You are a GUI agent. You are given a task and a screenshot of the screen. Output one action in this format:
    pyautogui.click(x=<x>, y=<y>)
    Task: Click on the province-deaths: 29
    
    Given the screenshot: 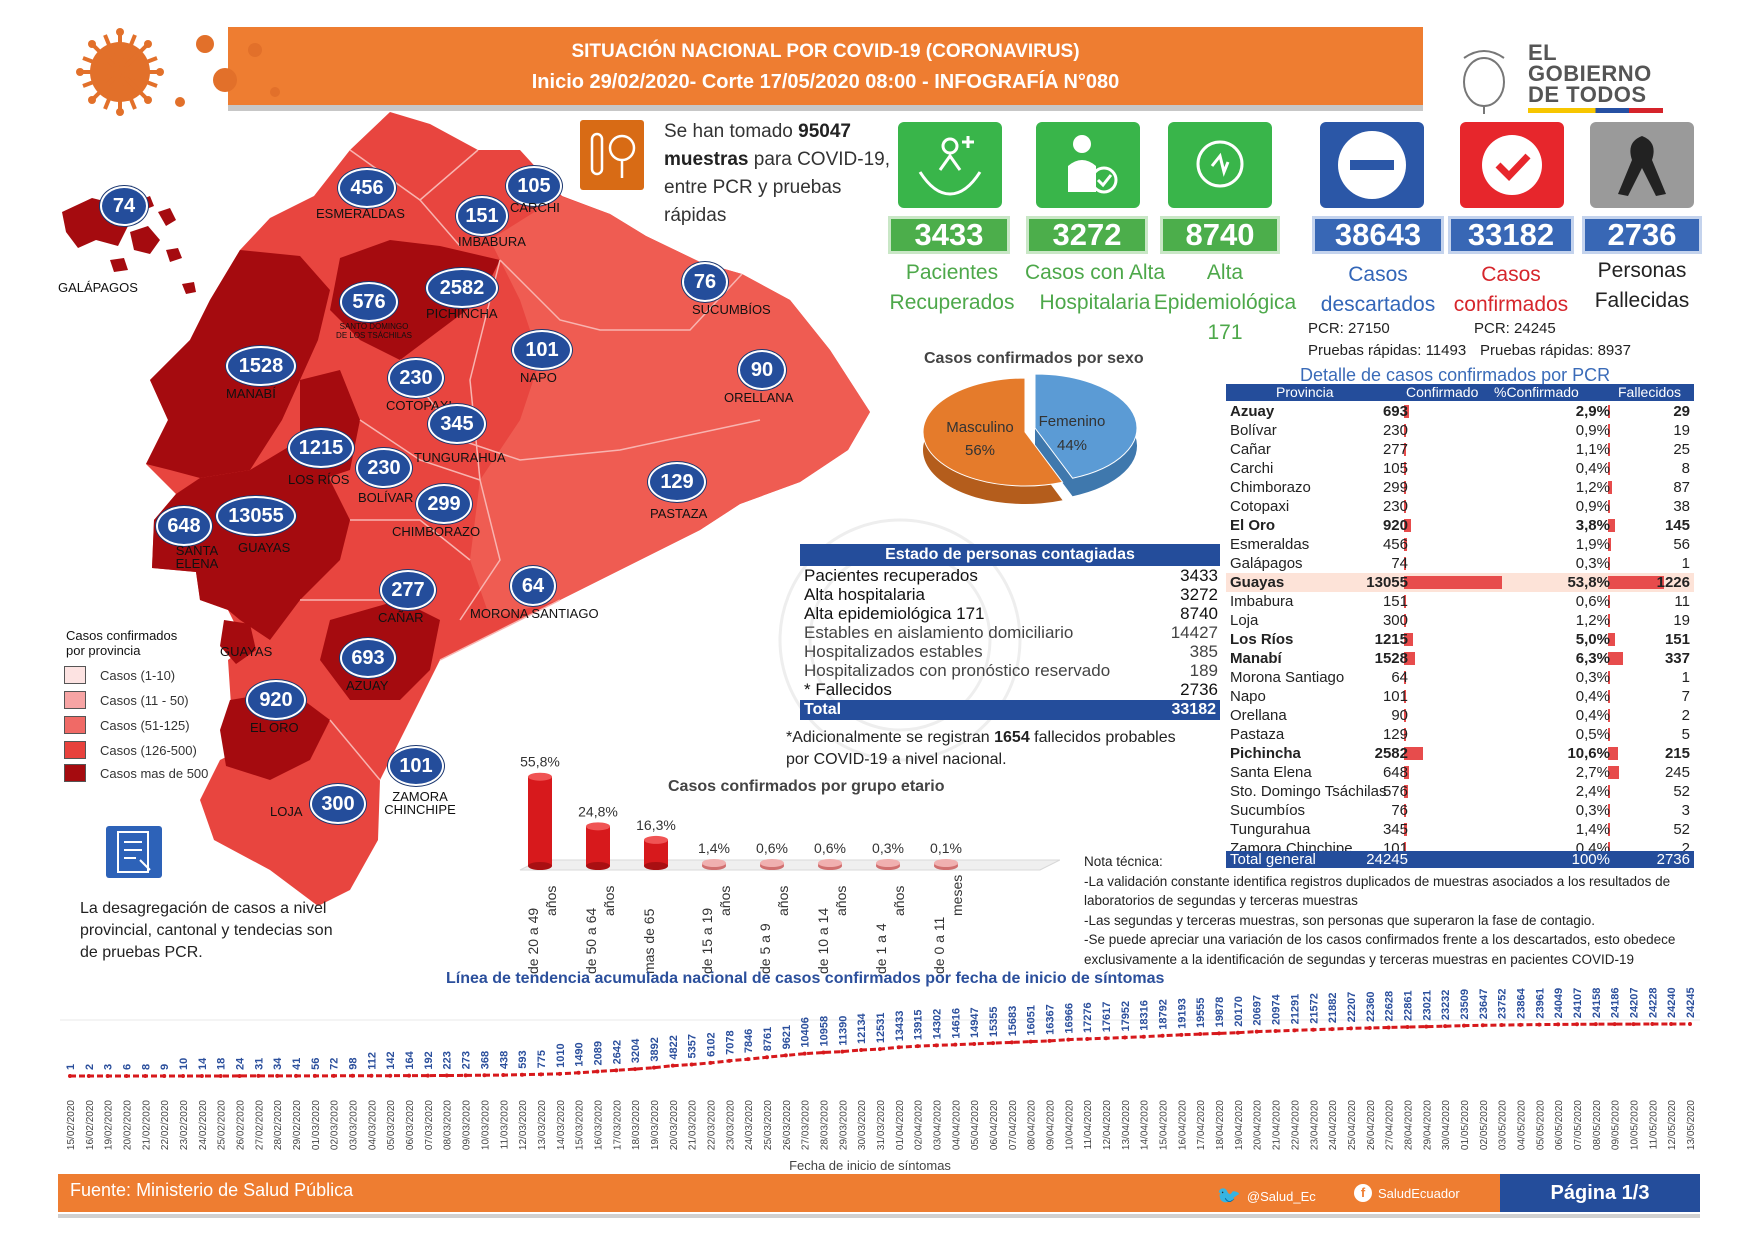 What is the action you would take?
    pyautogui.click(x=1681, y=411)
    